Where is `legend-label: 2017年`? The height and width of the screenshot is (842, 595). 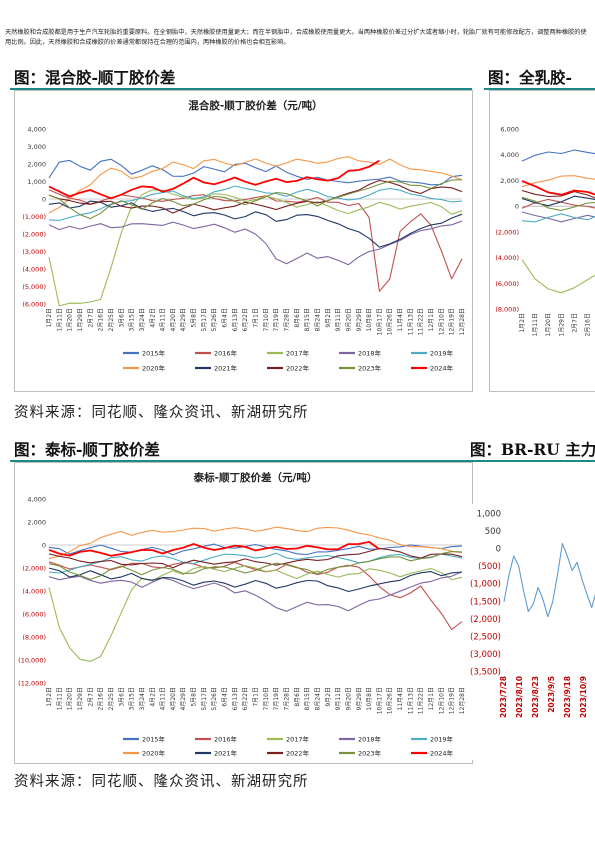
legend-label: 2017年 is located at coordinates (298, 739).